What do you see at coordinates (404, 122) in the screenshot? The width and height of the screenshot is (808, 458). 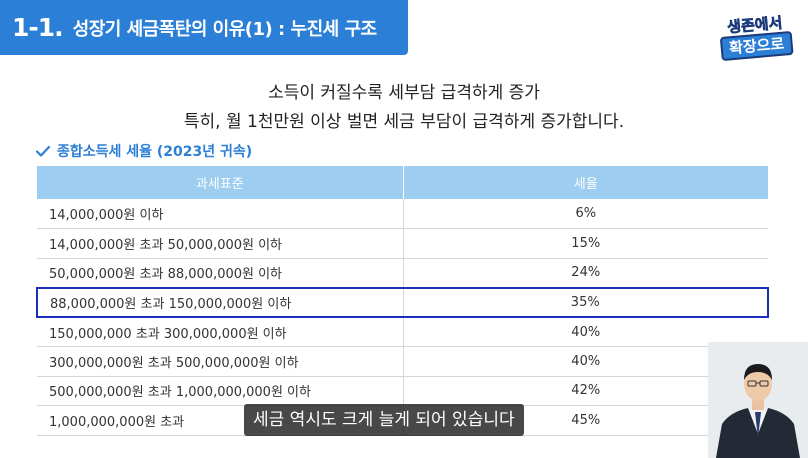 I see `headline-line-2: 특히, 월 1천만원 이상 벌면 세금 부담이 급격하게 증가합니다.` at bounding box center [404, 122].